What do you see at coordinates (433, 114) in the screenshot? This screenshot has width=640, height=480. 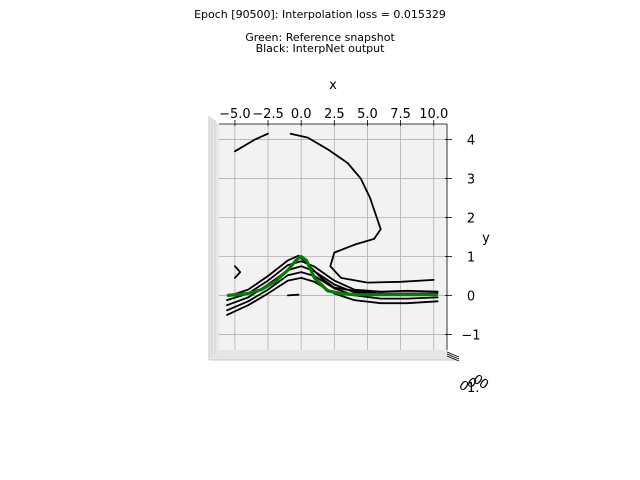 I see `x-tick-label: 10.0` at bounding box center [433, 114].